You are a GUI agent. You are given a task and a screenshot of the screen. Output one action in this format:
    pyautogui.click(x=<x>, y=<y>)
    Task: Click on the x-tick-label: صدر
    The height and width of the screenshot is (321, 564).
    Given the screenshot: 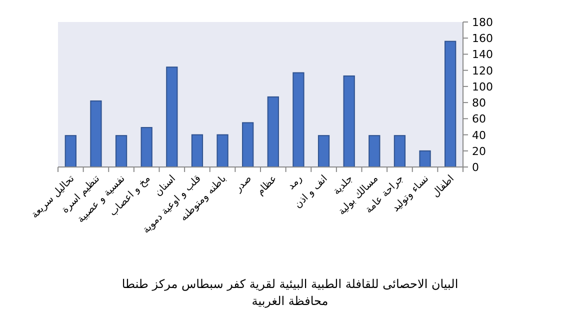 What is the action you would take?
    pyautogui.click(x=243, y=184)
    